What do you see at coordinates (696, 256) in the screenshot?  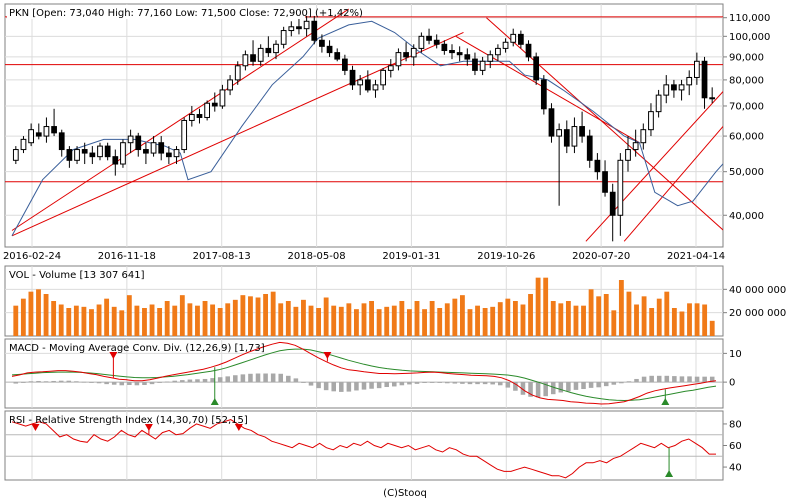 I see `x-tick-label: 2021-04-14` at bounding box center [696, 256].